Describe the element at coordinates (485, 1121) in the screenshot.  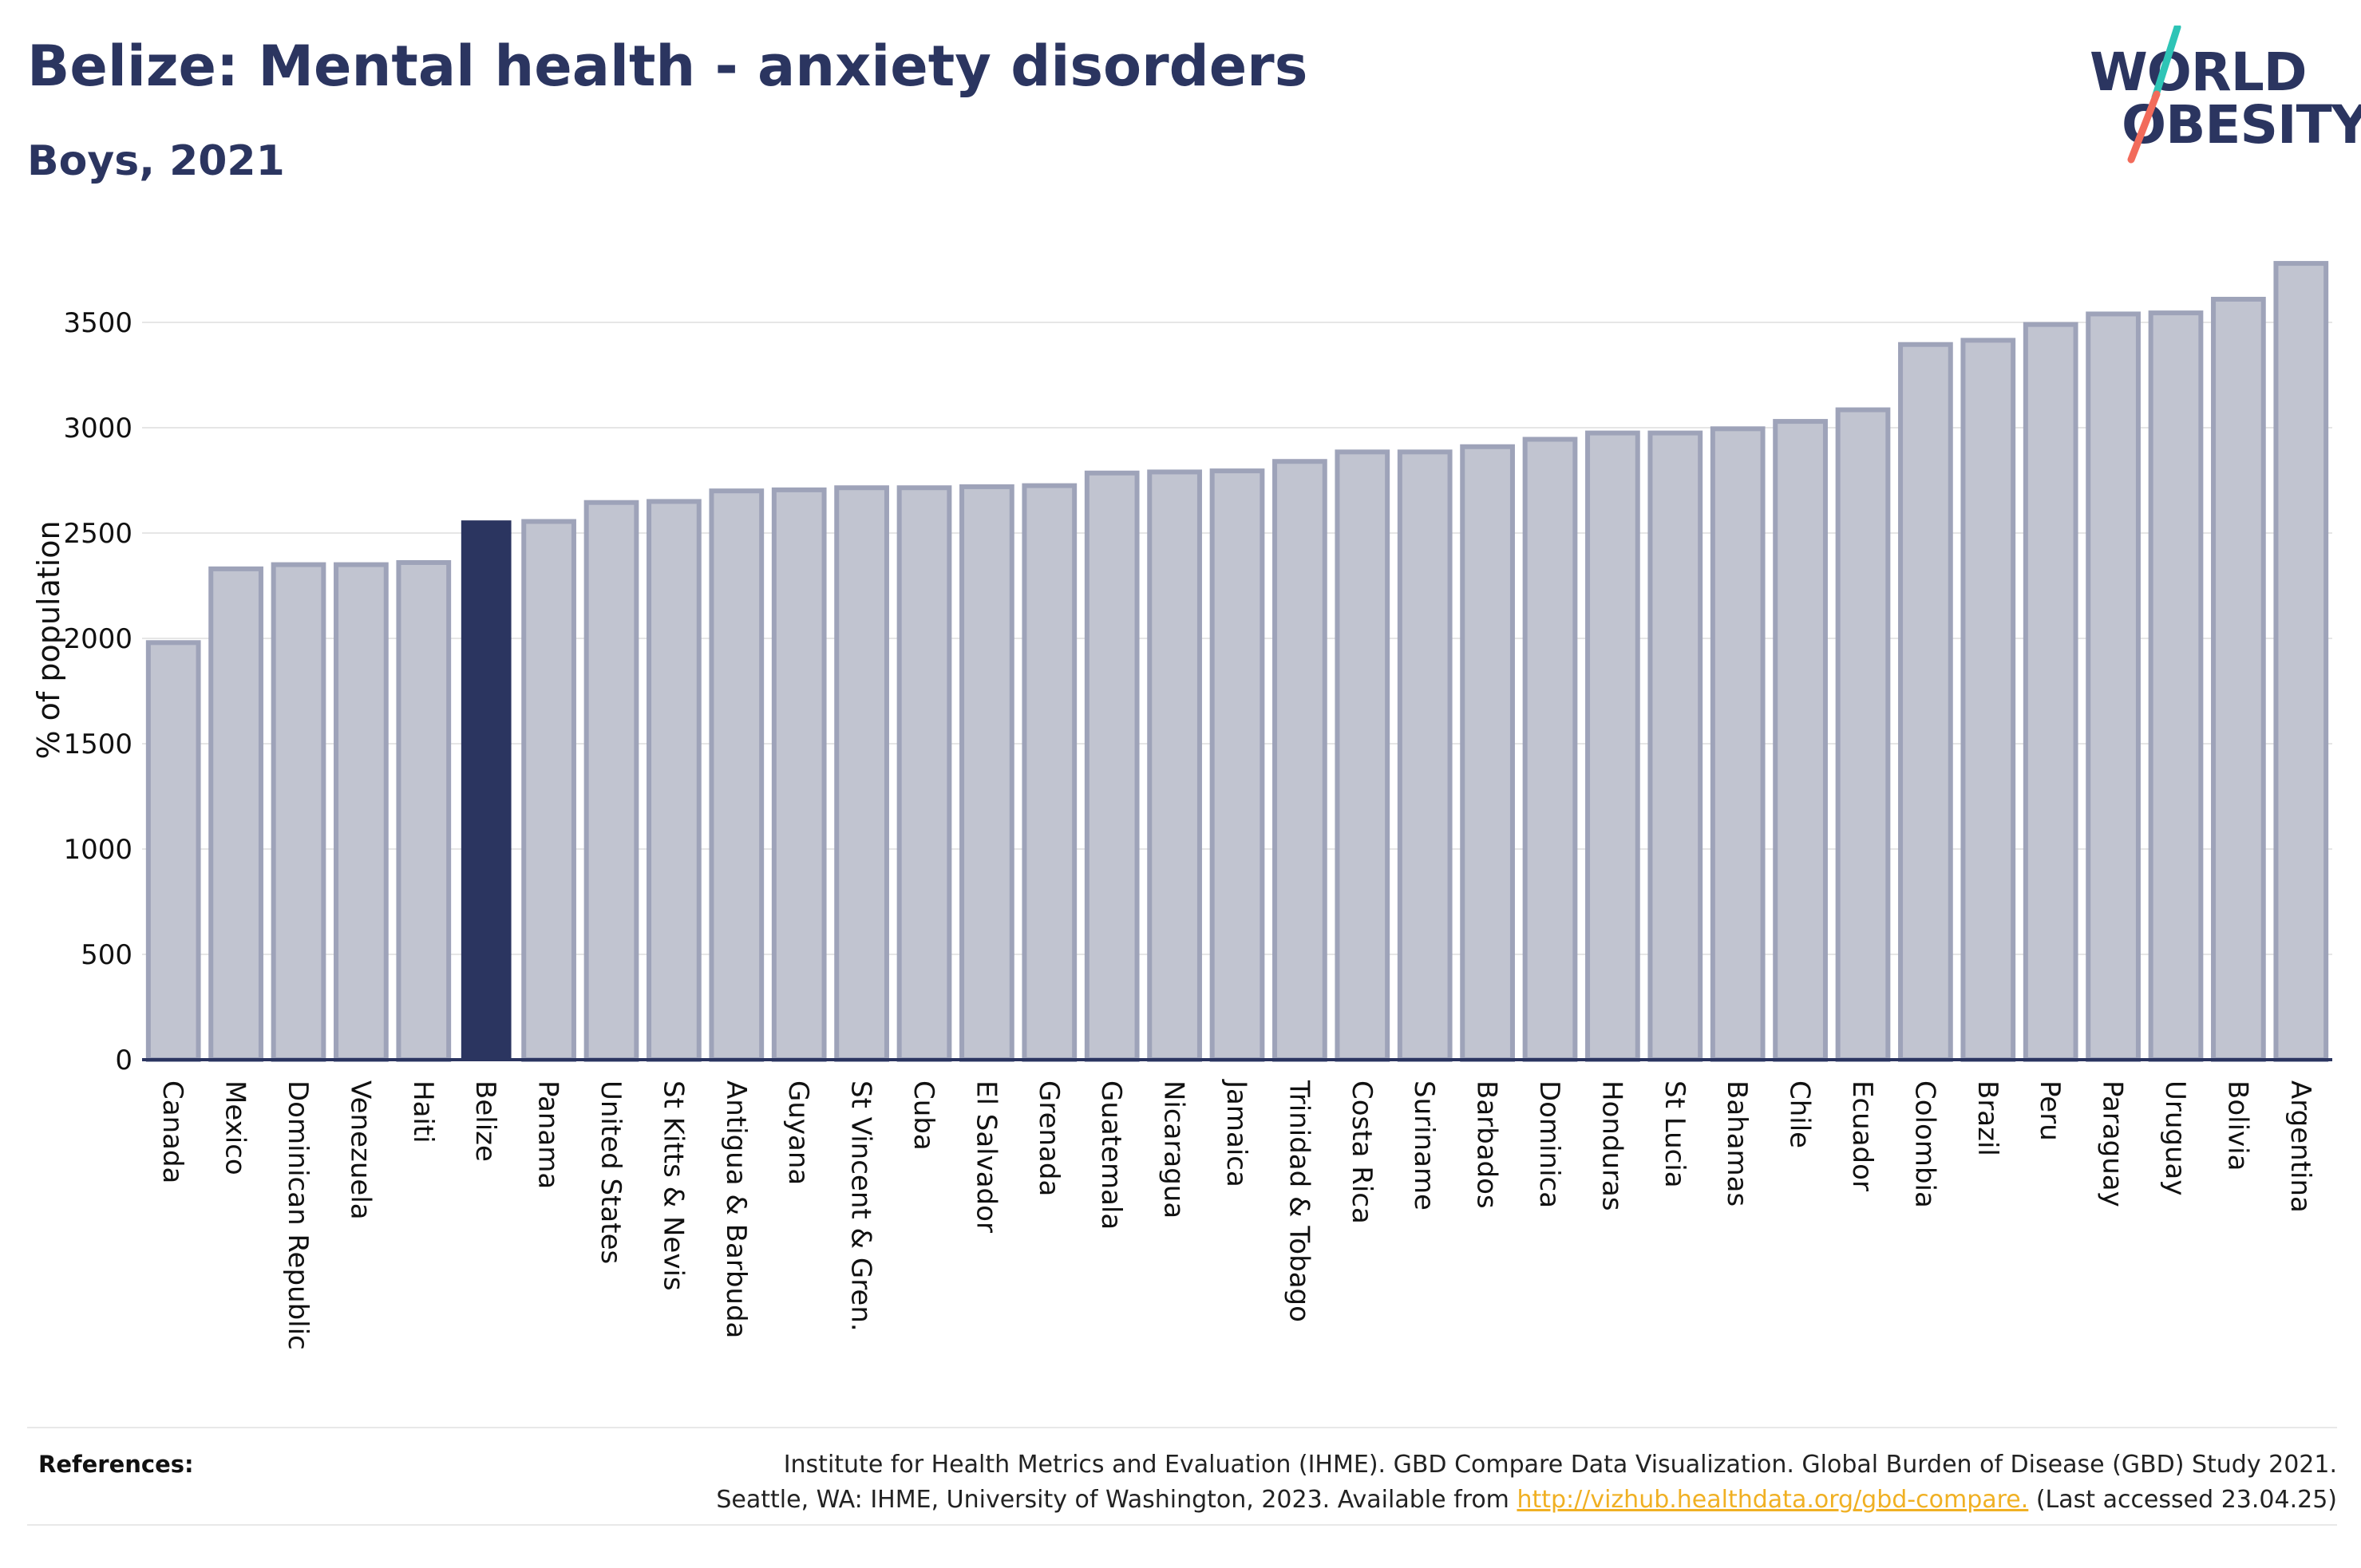
I see `x-tick-label: Belize` at that location.